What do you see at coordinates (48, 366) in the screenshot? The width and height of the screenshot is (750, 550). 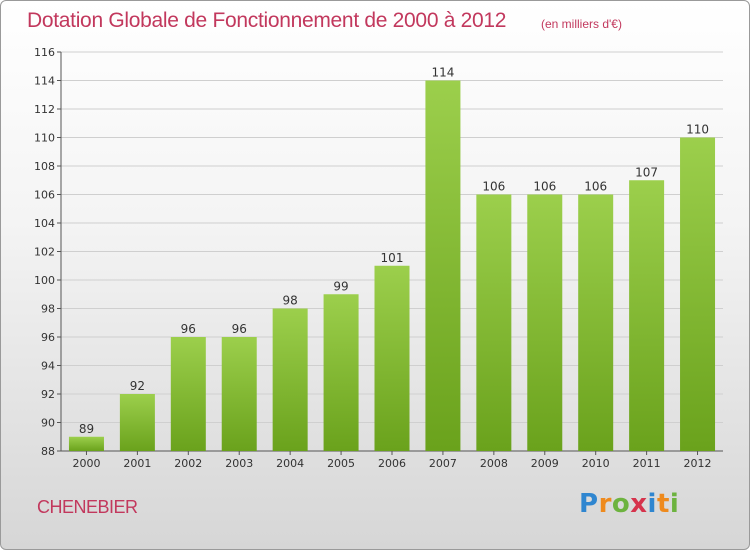 I see `y-tick-label: 94` at bounding box center [48, 366].